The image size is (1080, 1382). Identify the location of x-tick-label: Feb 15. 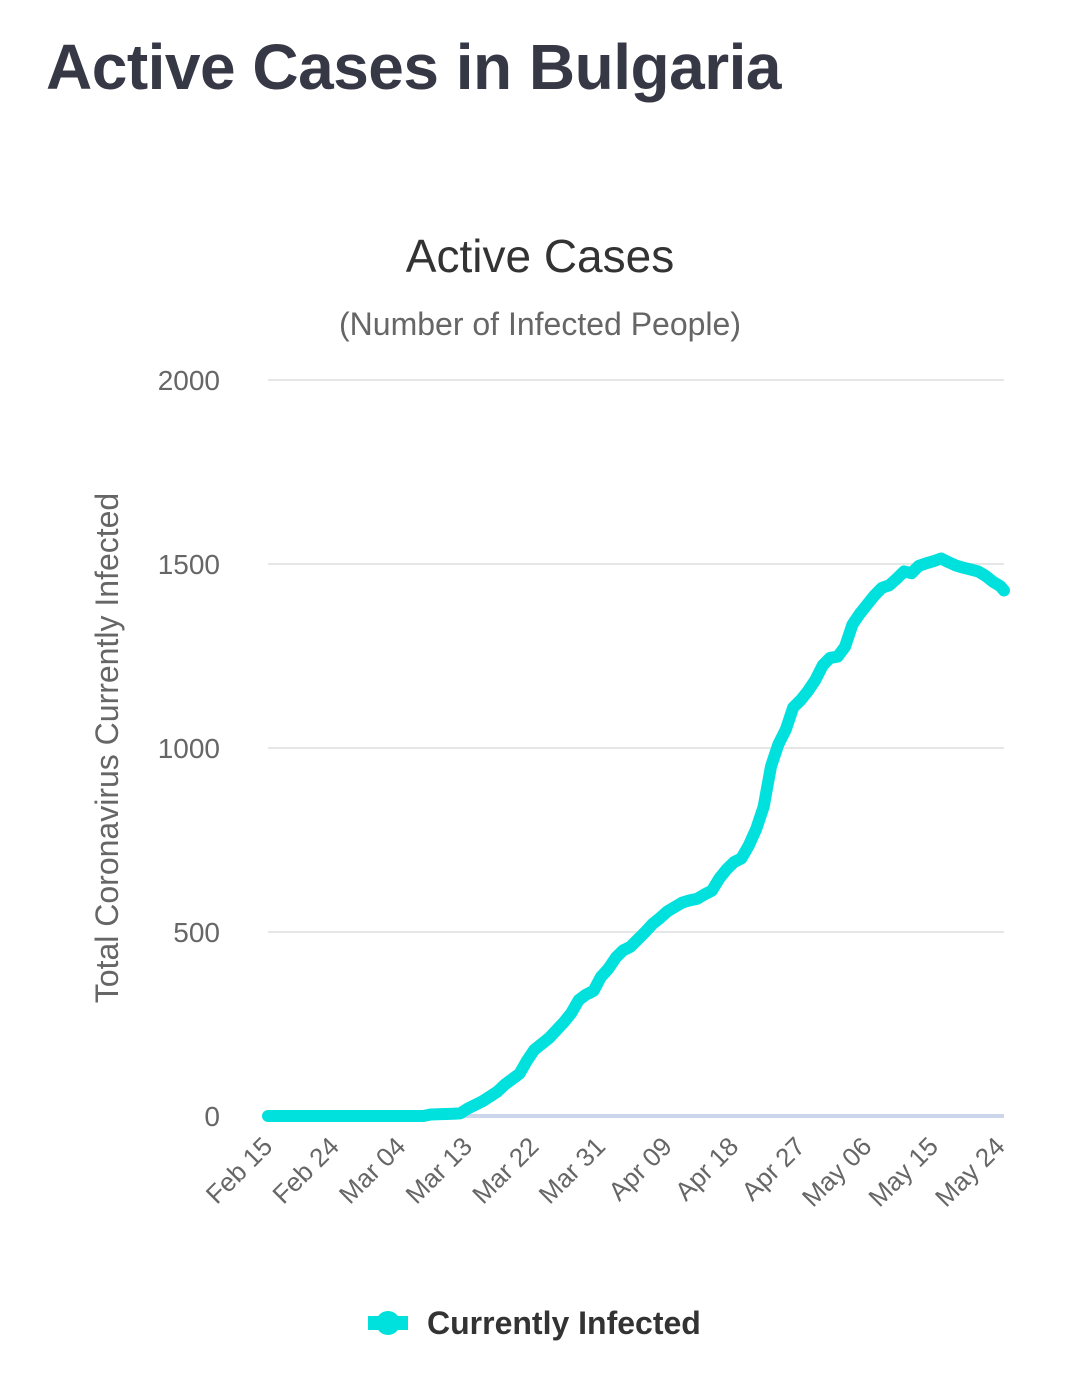
(239, 1170).